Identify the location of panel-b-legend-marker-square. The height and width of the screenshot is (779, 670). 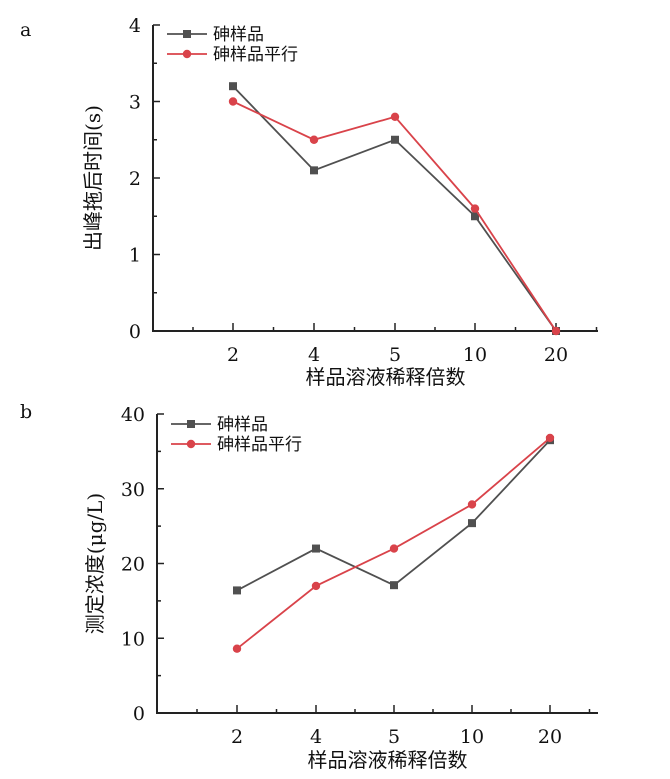
(191, 424).